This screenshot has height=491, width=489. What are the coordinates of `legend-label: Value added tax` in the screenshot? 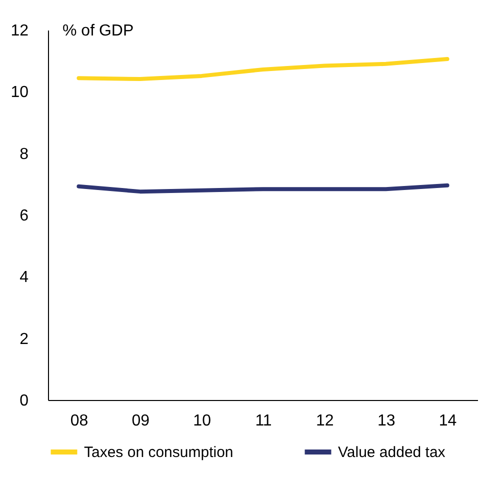 It's located at (392, 452).